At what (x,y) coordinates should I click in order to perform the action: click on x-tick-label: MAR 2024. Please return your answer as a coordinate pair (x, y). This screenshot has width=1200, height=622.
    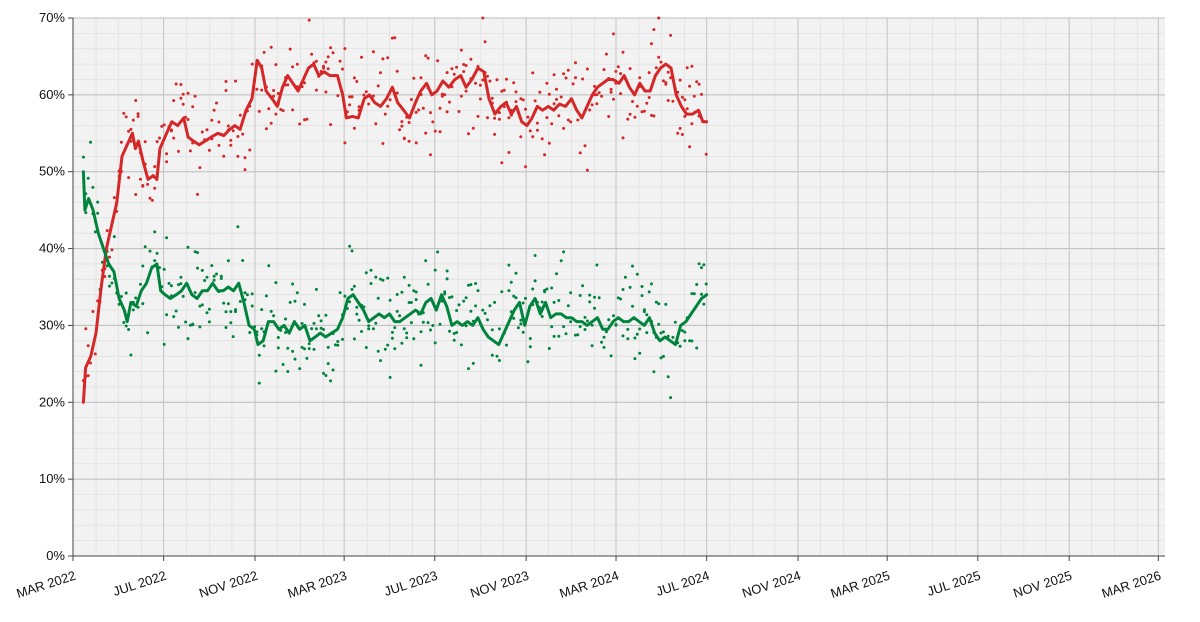
    Looking at the image, I should click on (589, 584).